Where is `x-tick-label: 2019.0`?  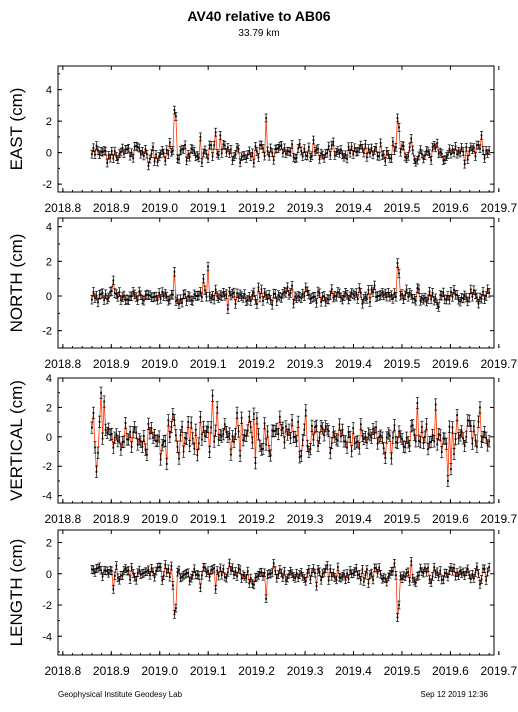
x-tick-label: 2019.0 is located at coordinates (159, 519).